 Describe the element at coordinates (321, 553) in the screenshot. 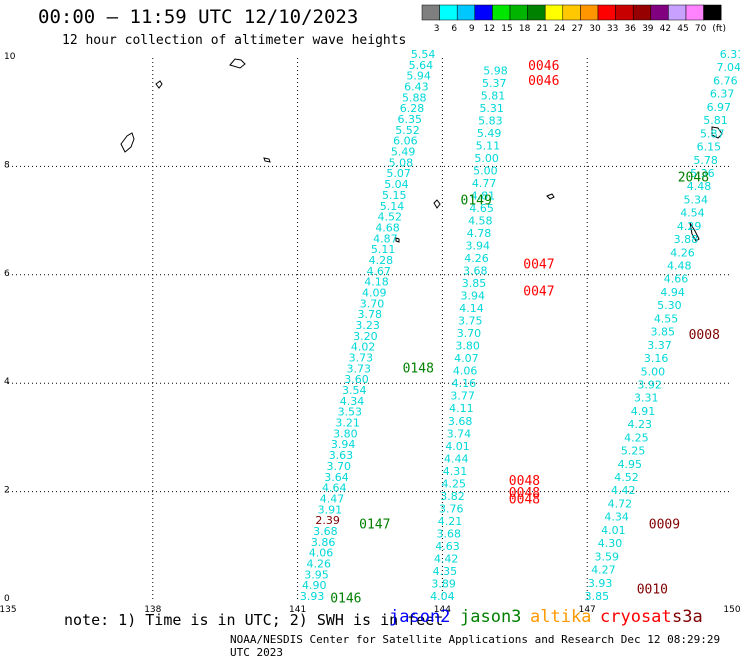

I see `swh-value: 4.06` at that location.